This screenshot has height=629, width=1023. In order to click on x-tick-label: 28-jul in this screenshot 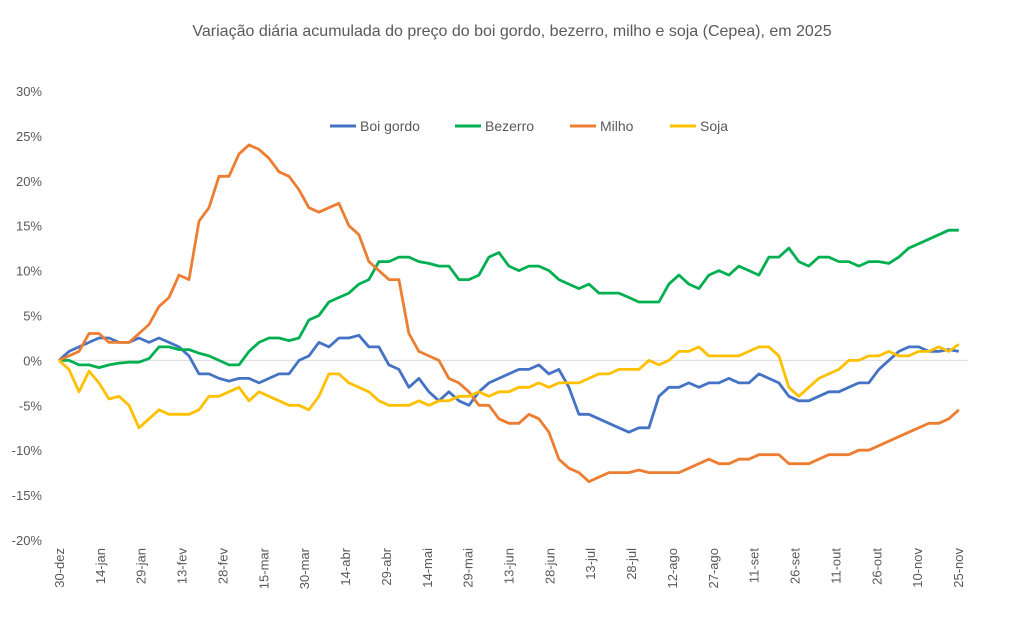, I will do `click(631, 564)`.